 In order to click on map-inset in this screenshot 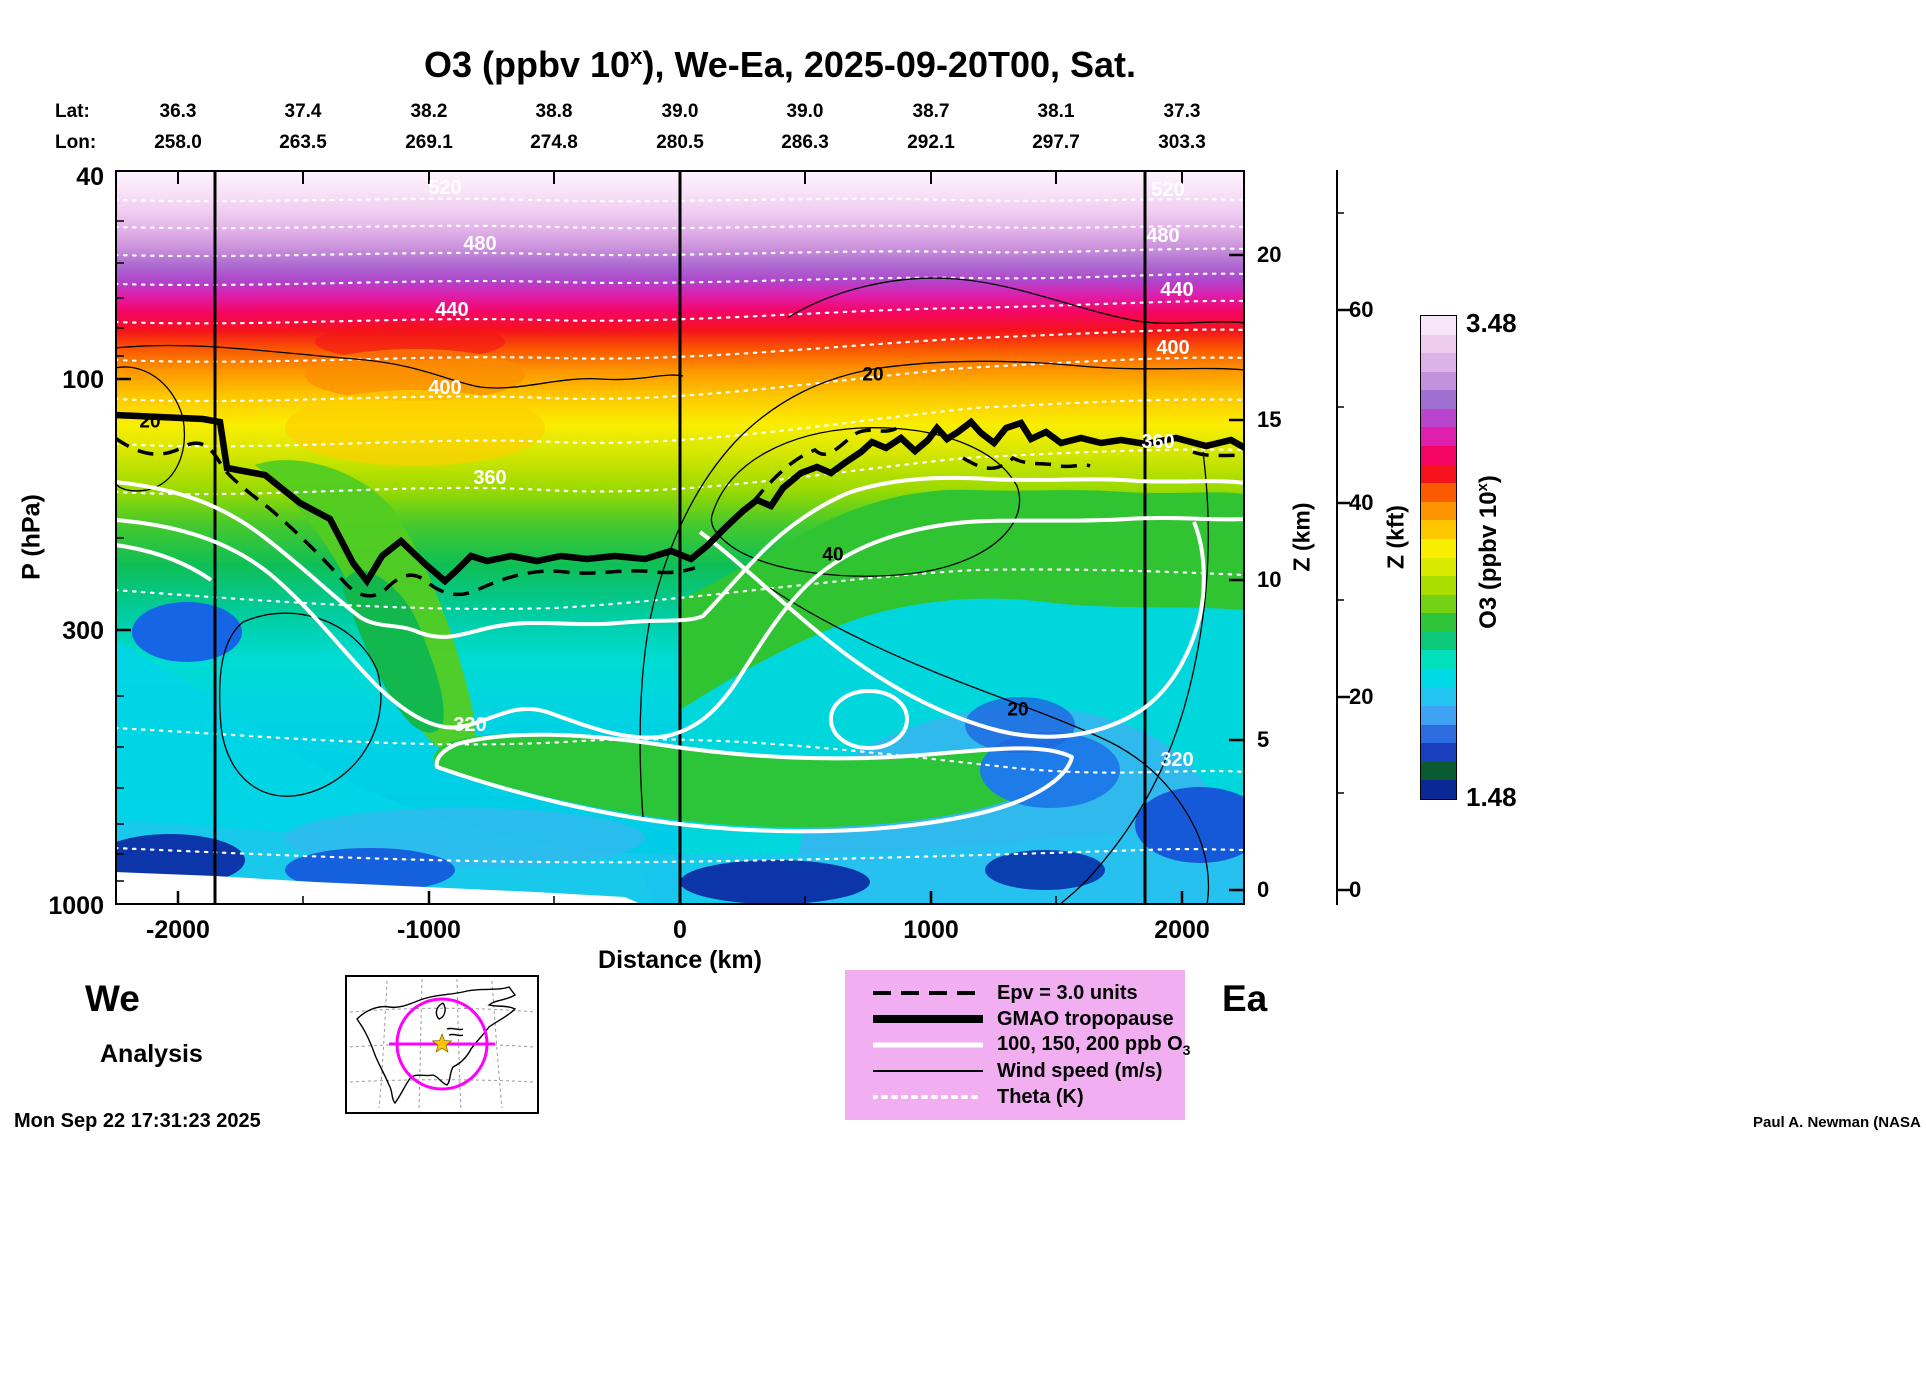, I will do `click(442, 1044)`.